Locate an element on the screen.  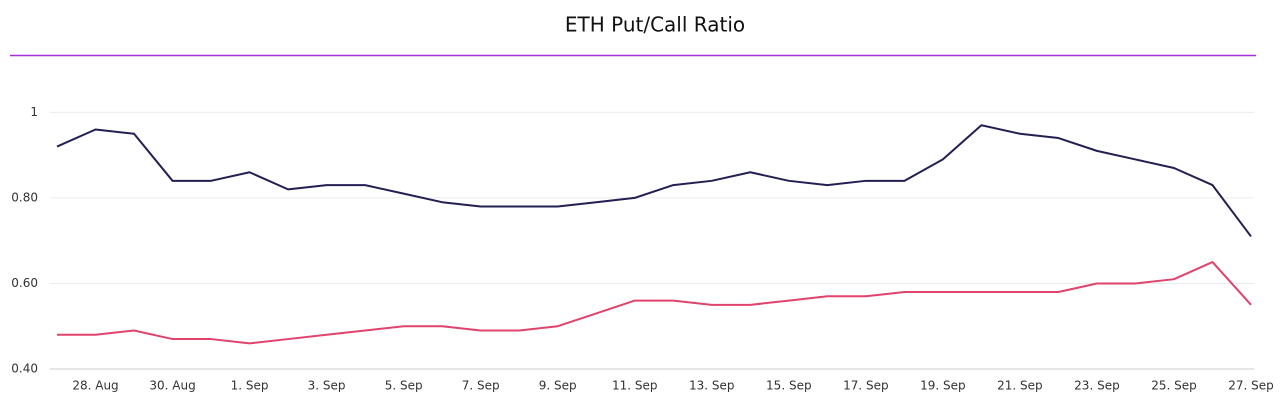
x-tick-label: 25. Sep is located at coordinates (1174, 386).